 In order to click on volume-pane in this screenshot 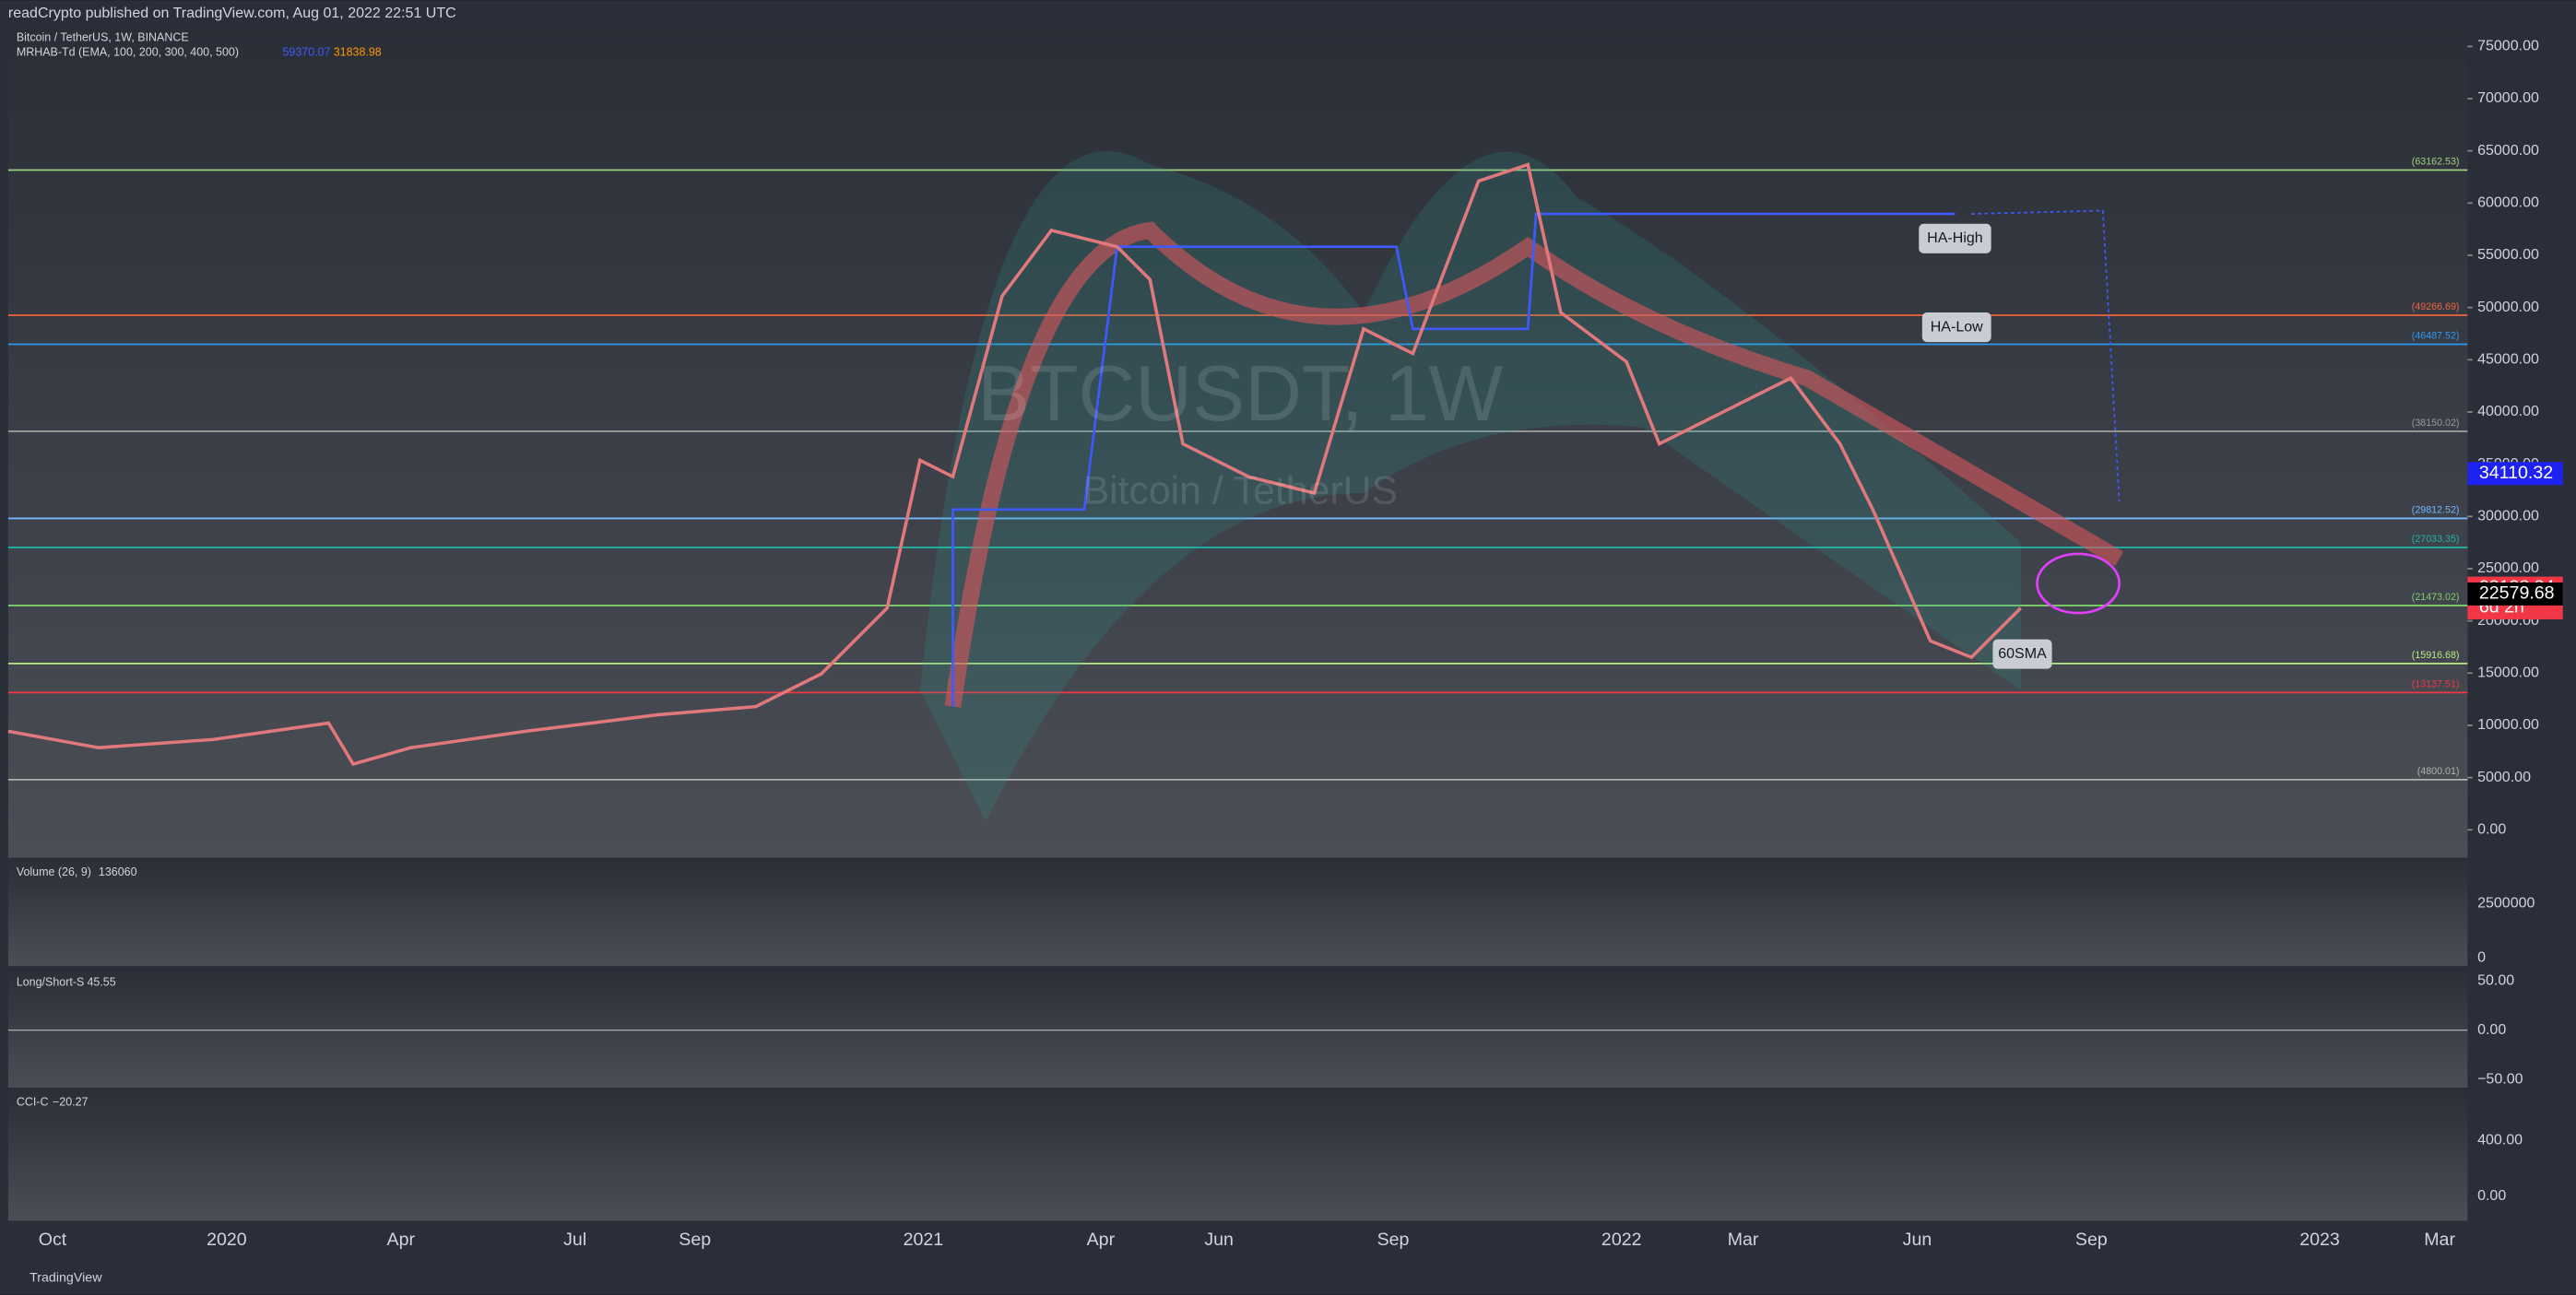, I will do `click(1237, 913)`.